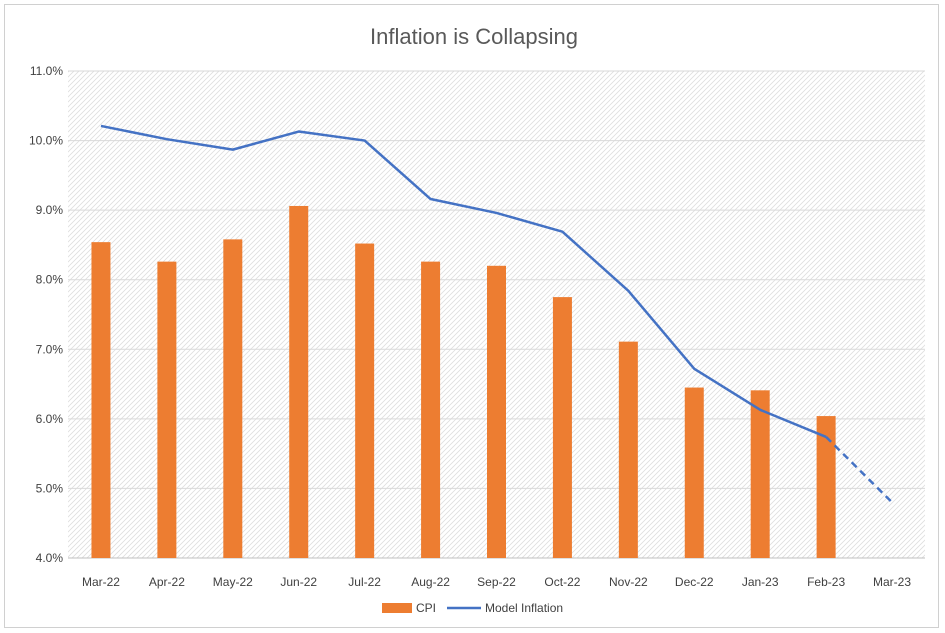  I want to click on x-tick-label: Nov-22, so click(628, 582).